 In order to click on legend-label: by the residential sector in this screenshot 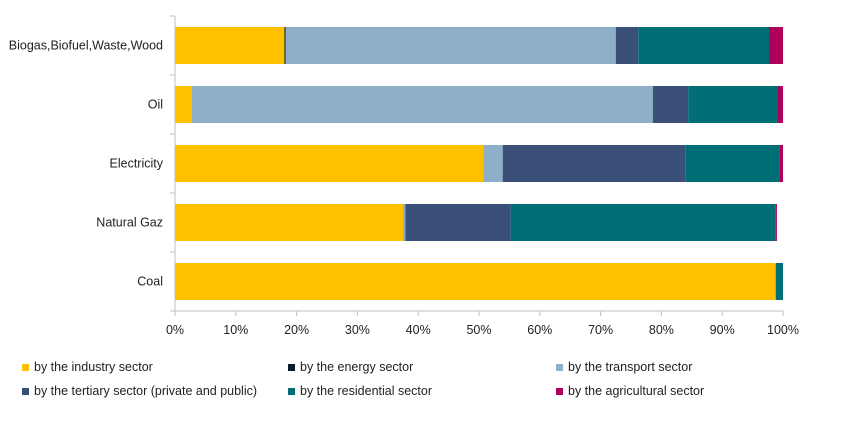, I will do `click(366, 391)`.